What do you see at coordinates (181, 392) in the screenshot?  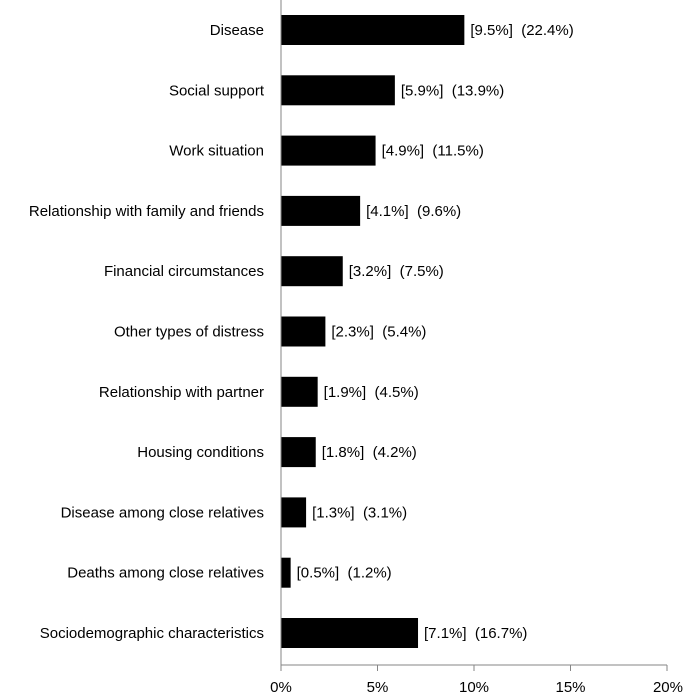 I see `category-label: Relationship with partner` at bounding box center [181, 392].